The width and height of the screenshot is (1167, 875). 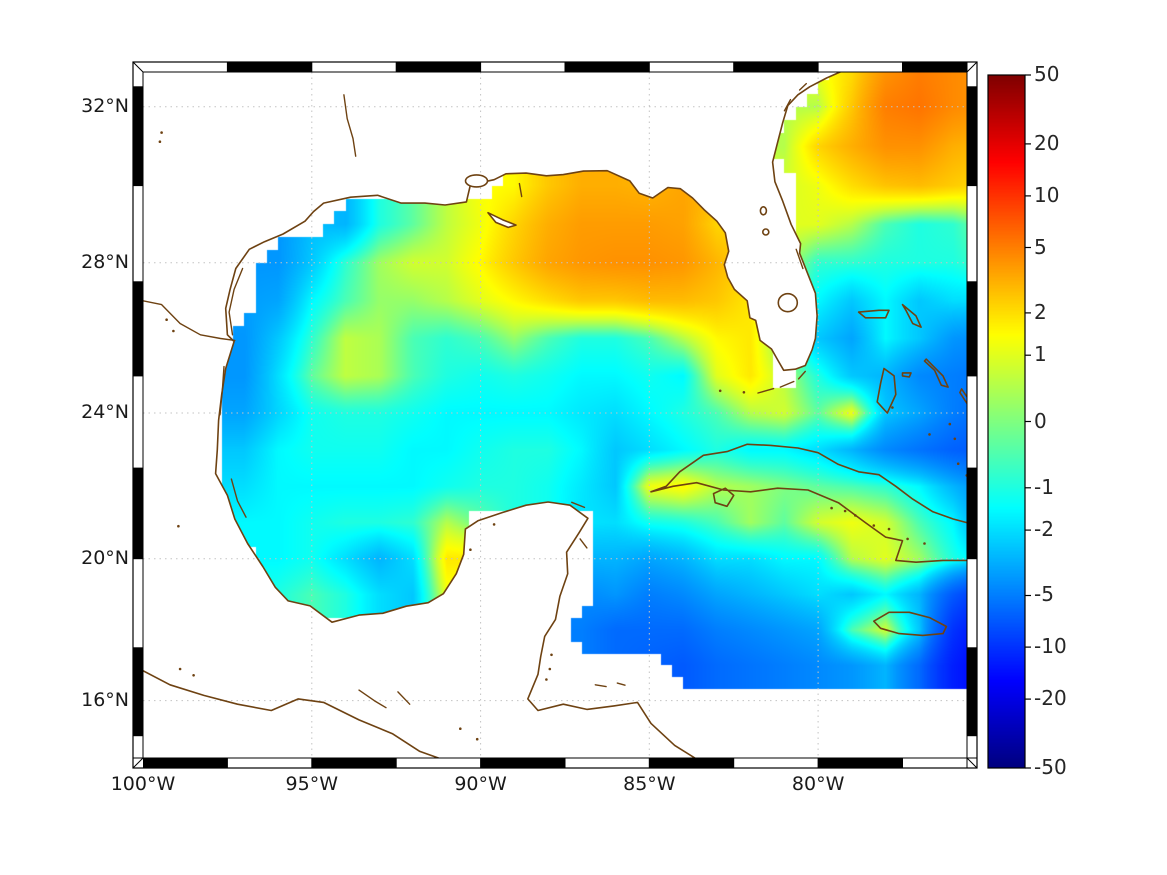 What do you see at coordinates (1040, 354) in the screenshot?
I see `colorbar-tick-label: 1` at bounding box center [1040, 354].